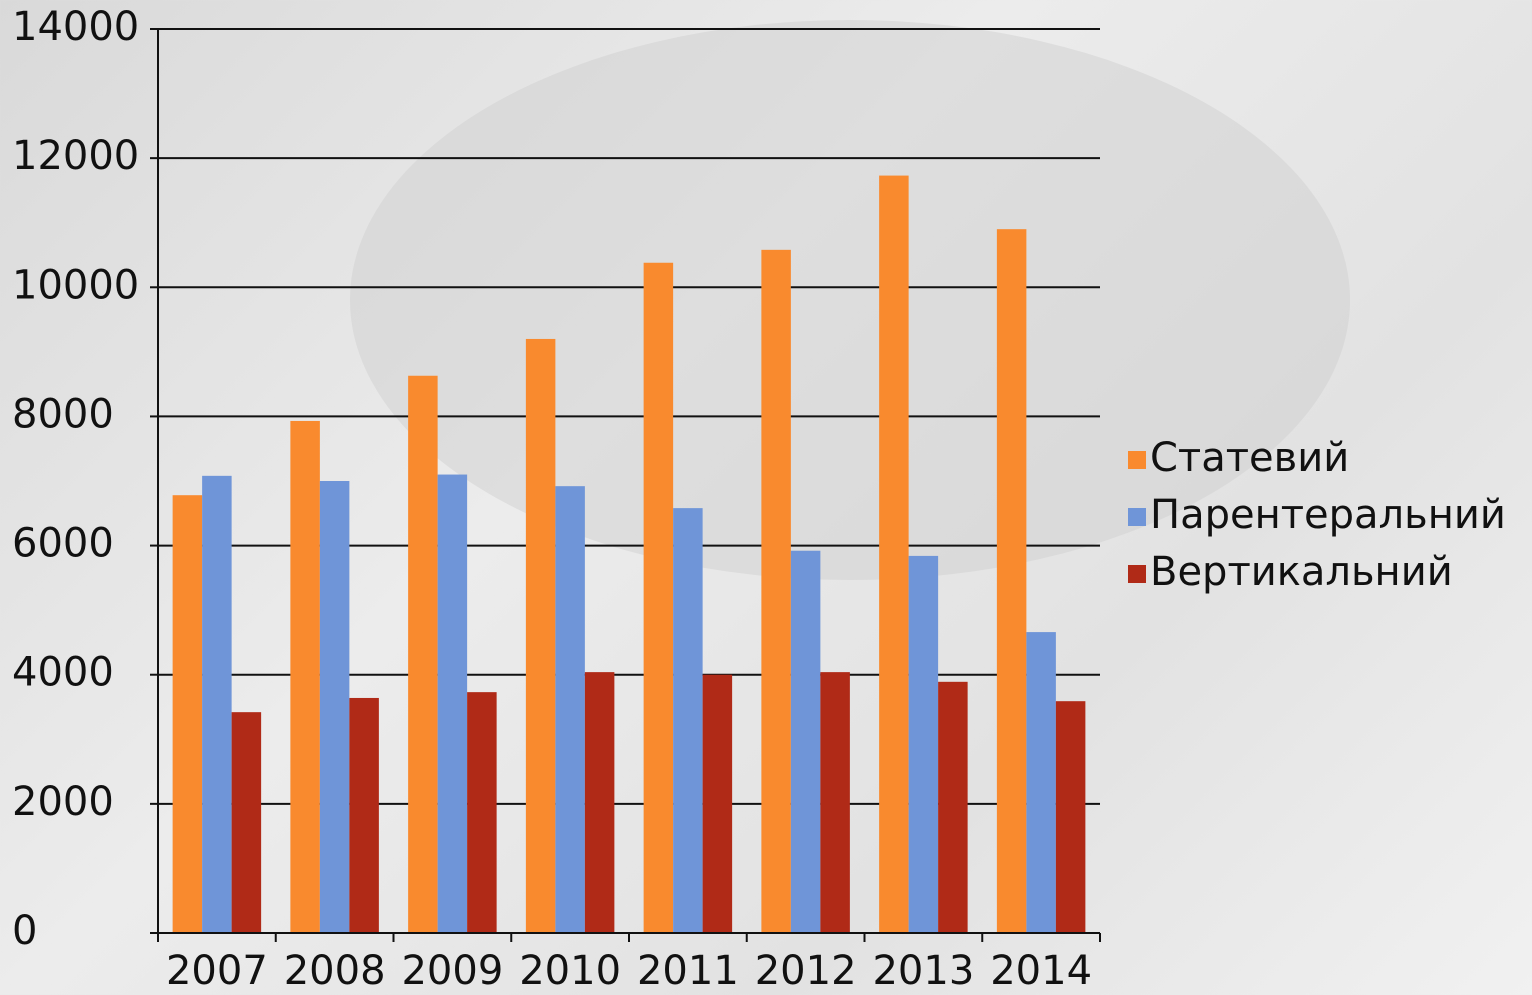 This screenshot has width=1532, height=995. What do you see at coordinates (570, 971) in the screenshot?
I see `x-tick-label: 2010` at bounding box center [570, 971].